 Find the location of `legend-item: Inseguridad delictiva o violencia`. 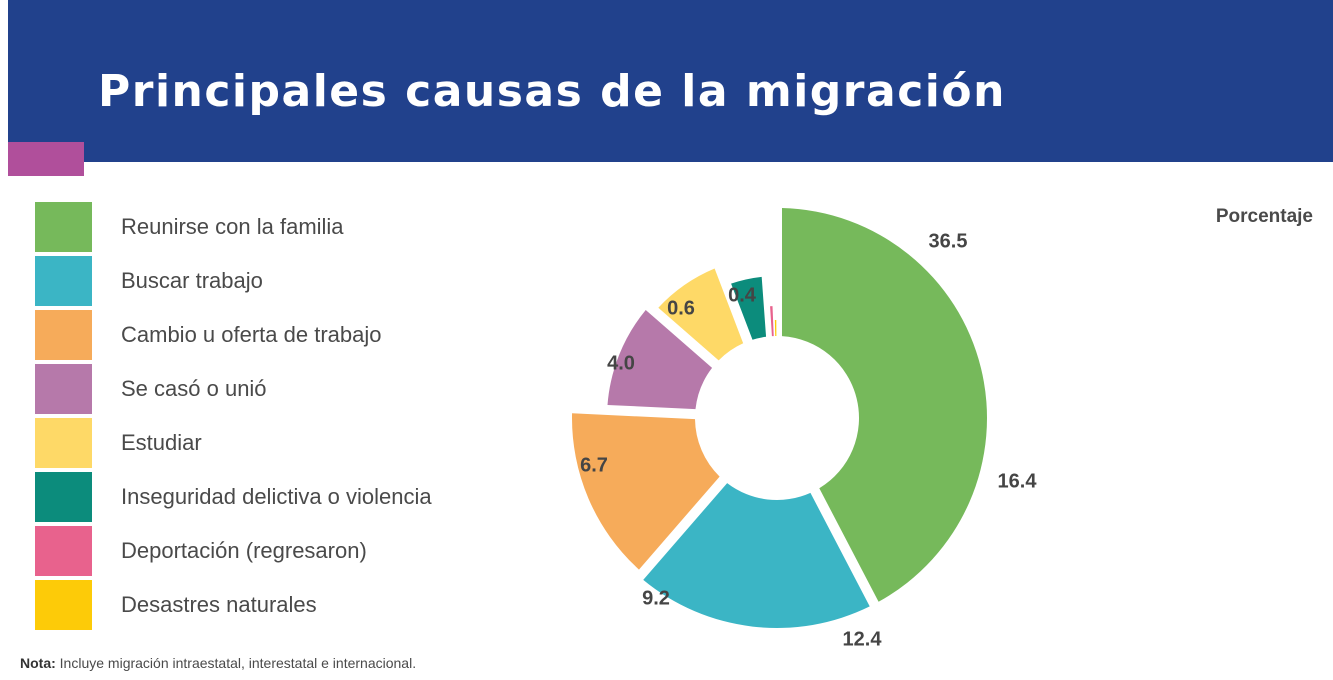

legend-item: Inseguridad delictiva o violencia is located at coordinates (265, 499).